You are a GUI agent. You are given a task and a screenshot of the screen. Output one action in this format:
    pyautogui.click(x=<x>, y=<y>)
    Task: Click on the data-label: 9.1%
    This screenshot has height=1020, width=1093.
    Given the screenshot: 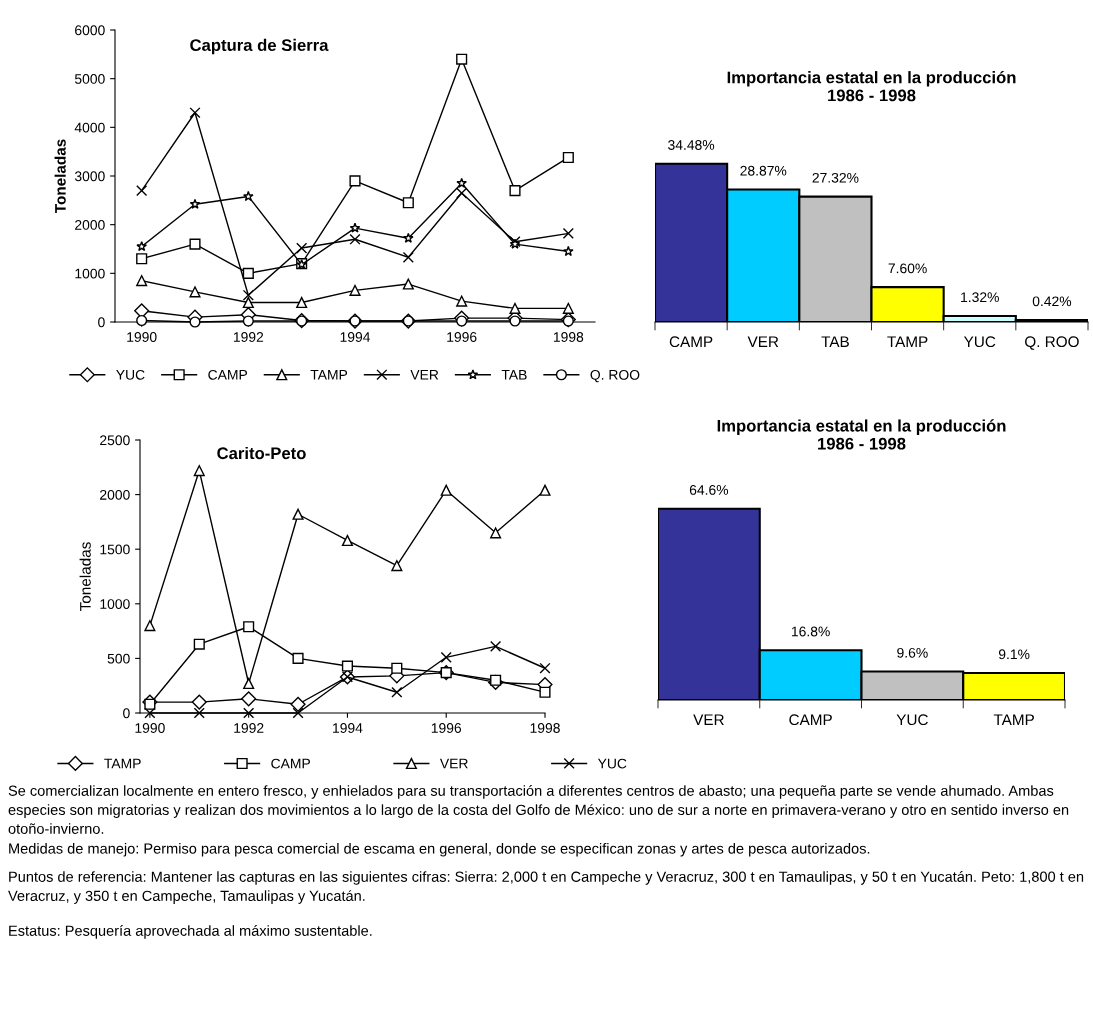 What is the action you would take?
    pyautogui.click(x=1014, y=654)
    